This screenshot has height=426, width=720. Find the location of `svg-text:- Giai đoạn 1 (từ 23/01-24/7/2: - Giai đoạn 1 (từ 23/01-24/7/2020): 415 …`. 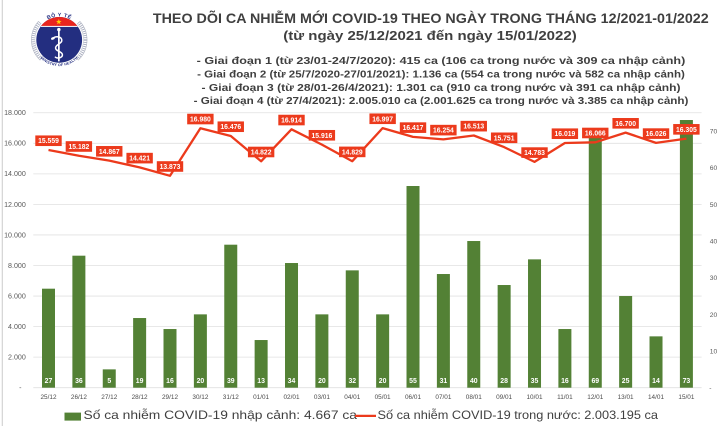

svg-text:- Giai đoạn 1 (từ 23/01-24/7/2: - Giai đoạn 1 (từ 23/01-24/7/2020): 415 … is located at coordinates (441, 61).